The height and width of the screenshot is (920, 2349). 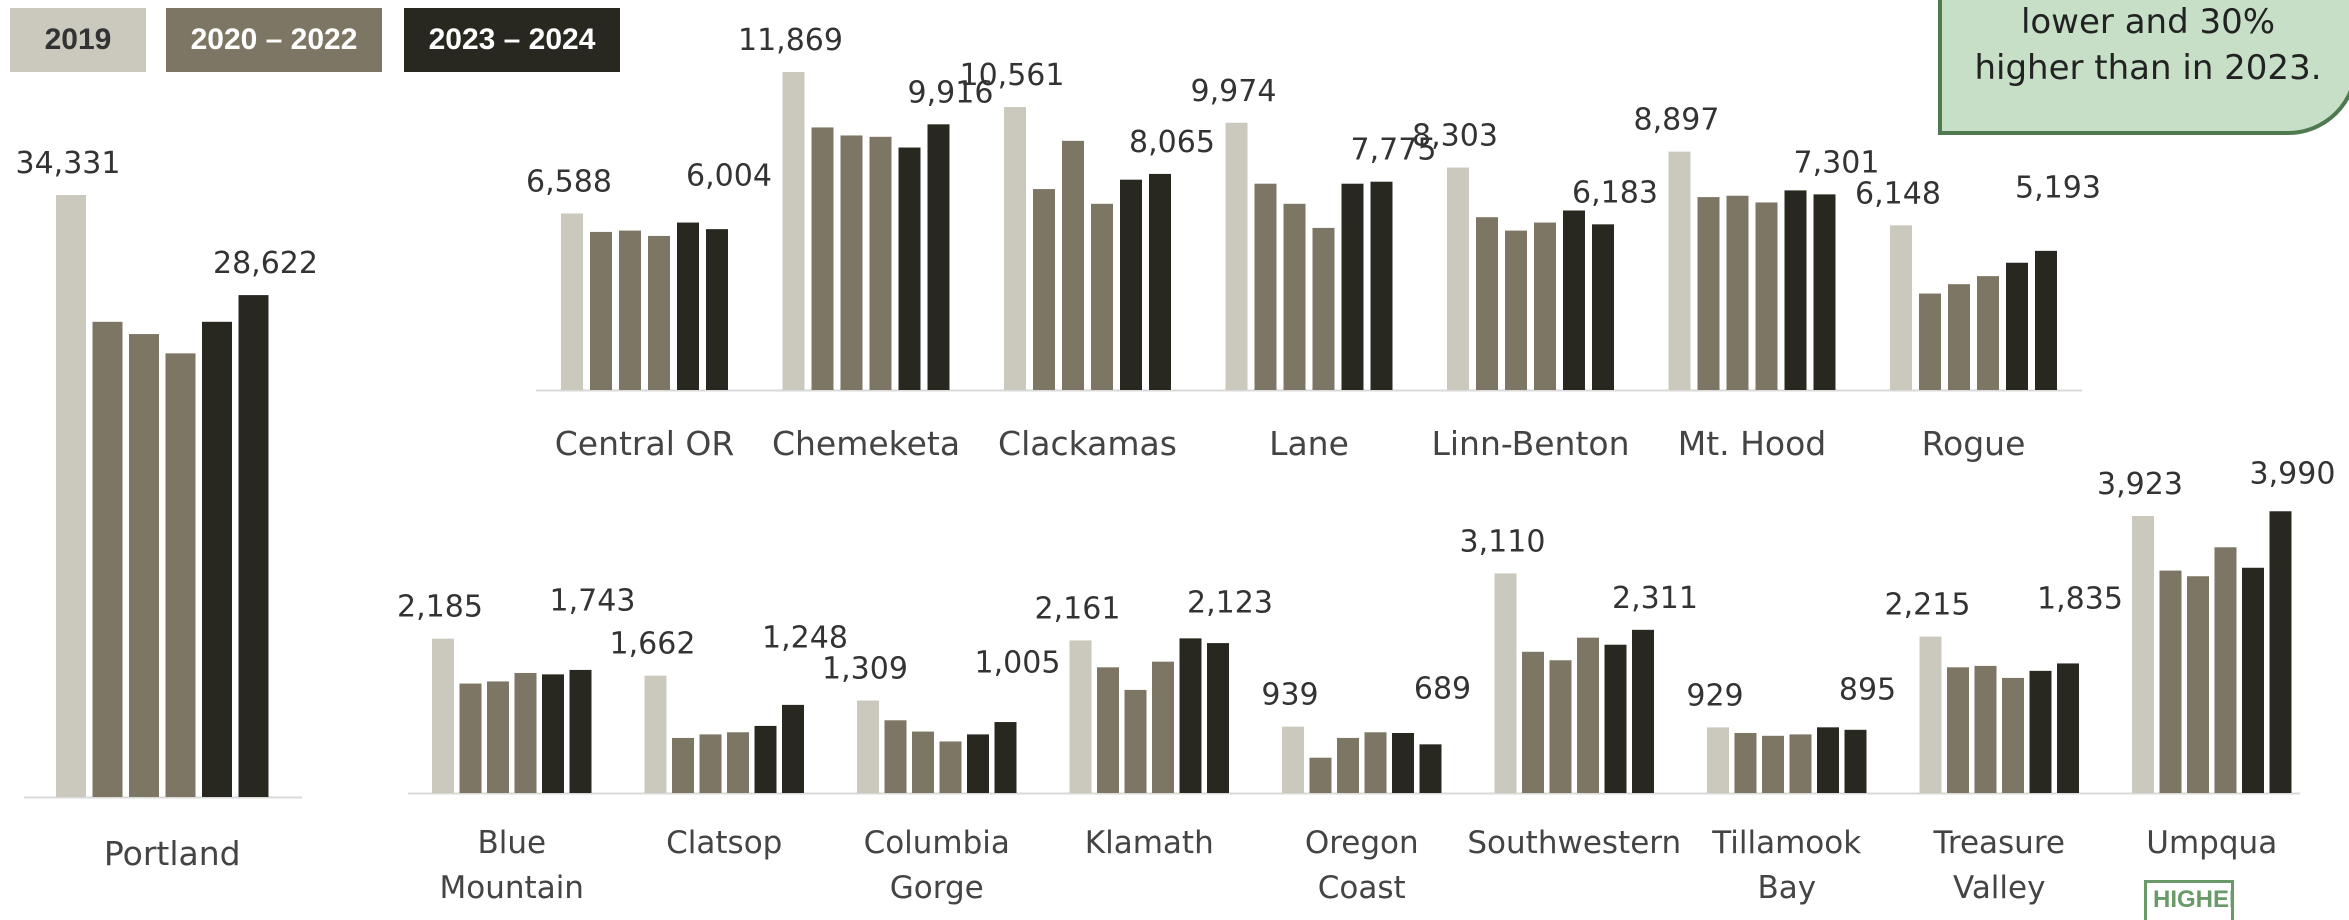 I want to click on bar-southwestern-2020, so click(x=1533, y=722).